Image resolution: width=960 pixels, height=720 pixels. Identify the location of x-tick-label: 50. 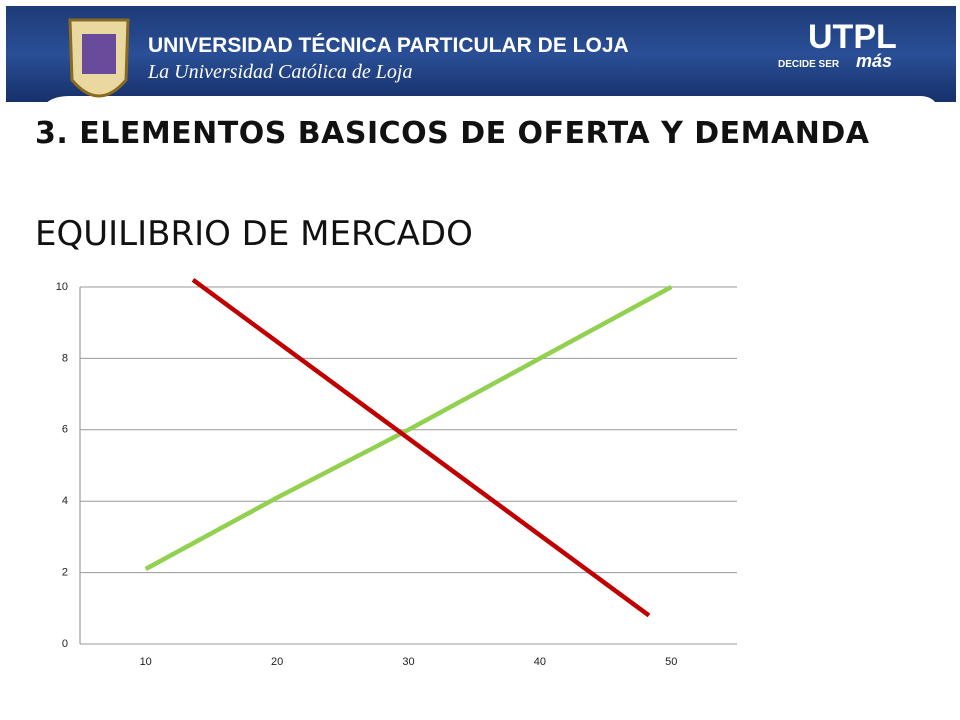
(671, 662).